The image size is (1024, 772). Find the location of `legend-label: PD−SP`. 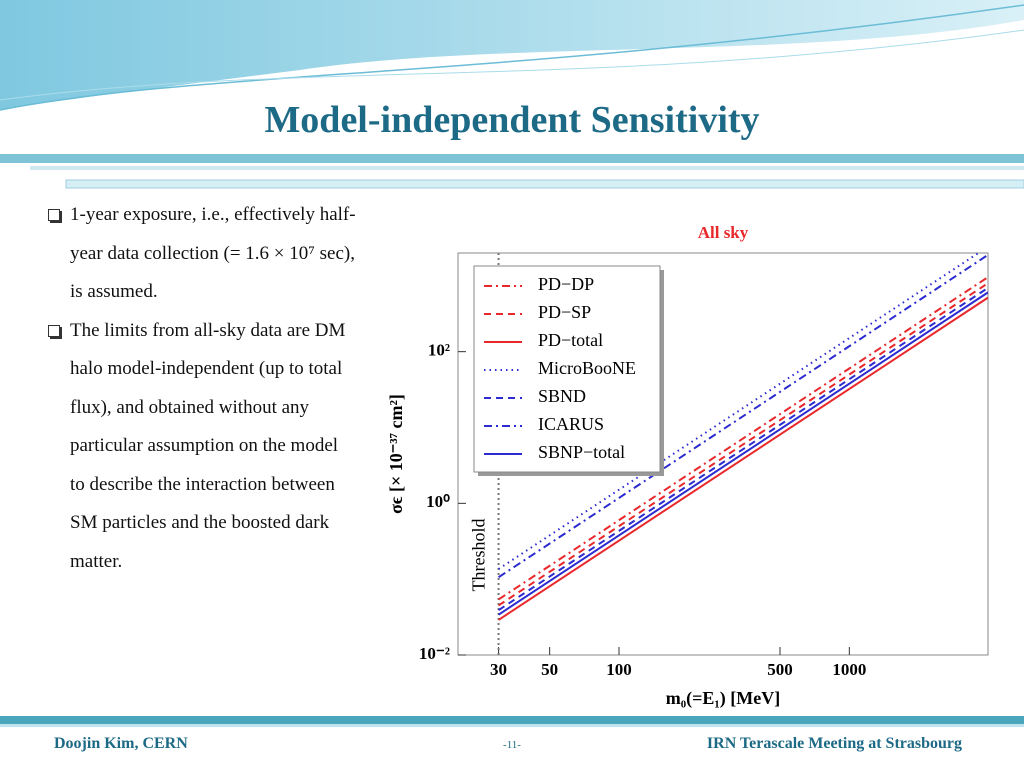

legend-label: PD−SP is located at coordinates (564, 312).